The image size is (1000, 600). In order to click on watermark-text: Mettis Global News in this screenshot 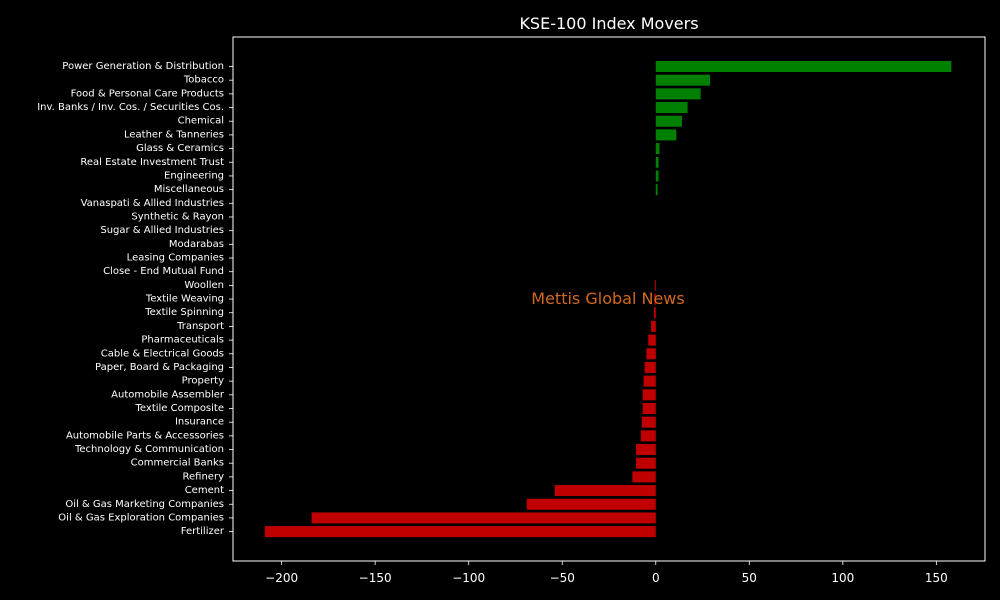, I will do `click(607, 298)`.